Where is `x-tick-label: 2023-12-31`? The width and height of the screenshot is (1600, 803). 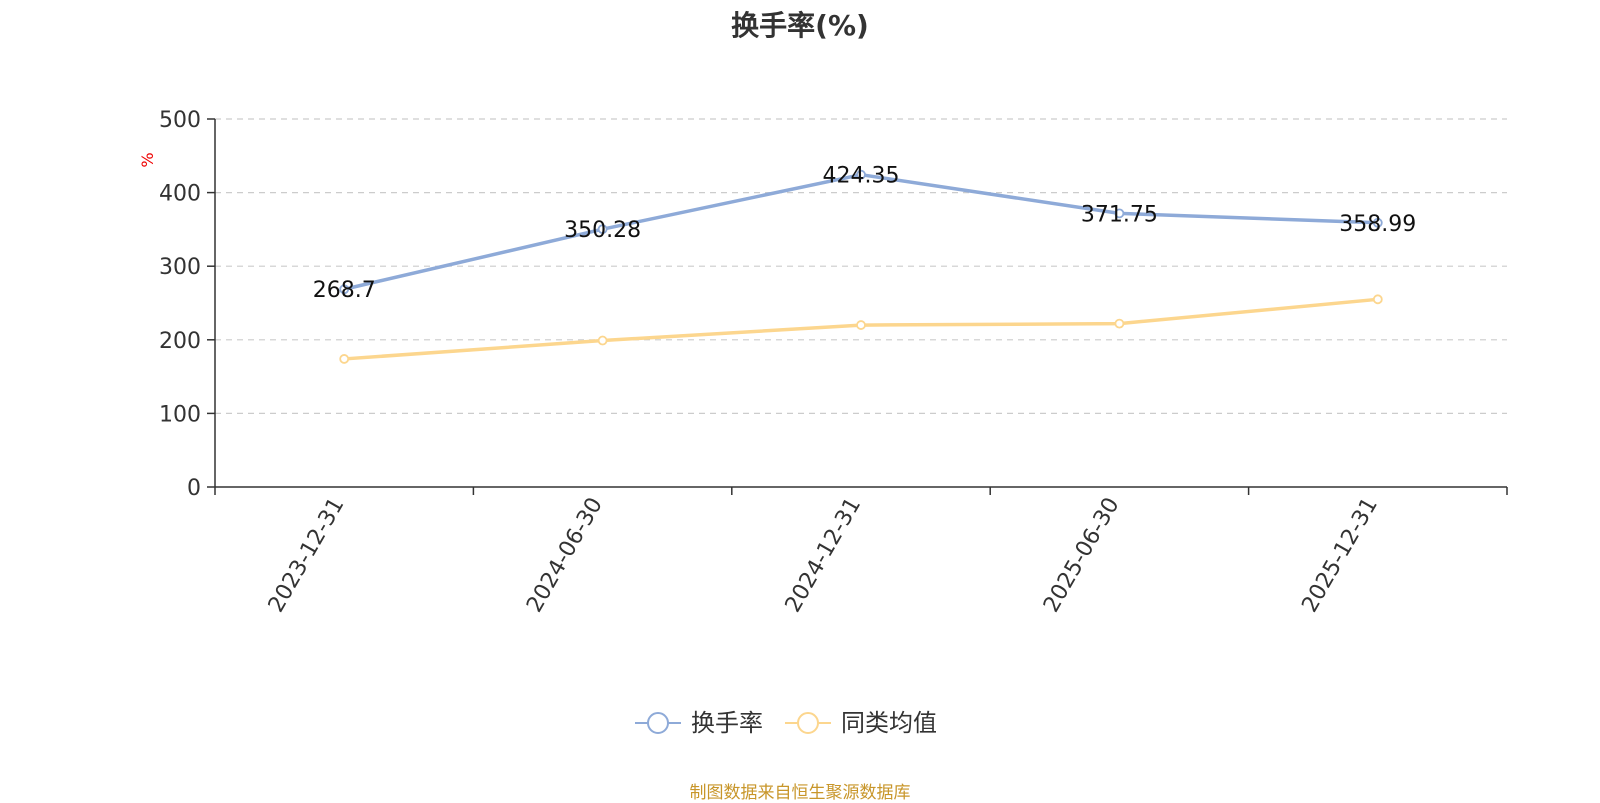
x-tick-label: 2023-12-31 is located at coordinates (307, 555).